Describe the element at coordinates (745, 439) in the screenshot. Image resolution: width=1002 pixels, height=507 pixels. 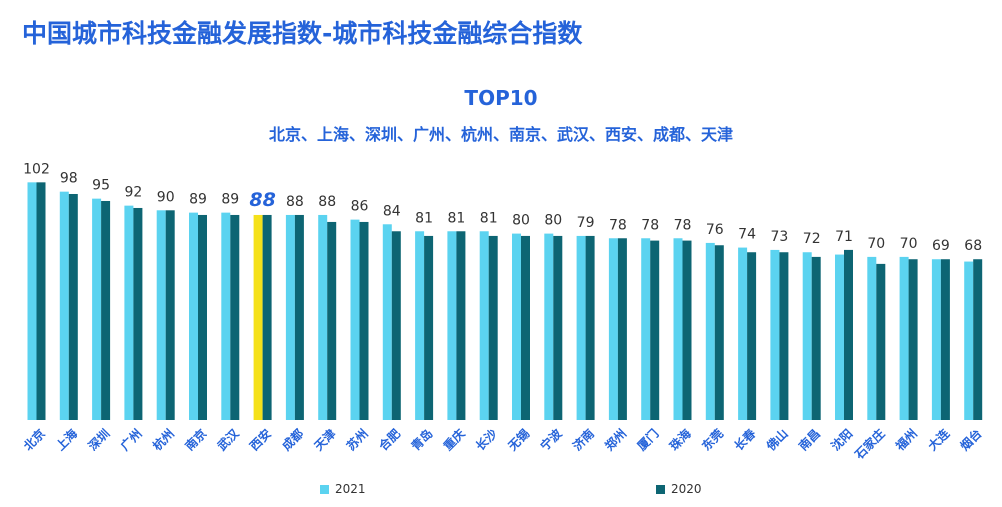
I see `category-label-22: 长春` at that location.